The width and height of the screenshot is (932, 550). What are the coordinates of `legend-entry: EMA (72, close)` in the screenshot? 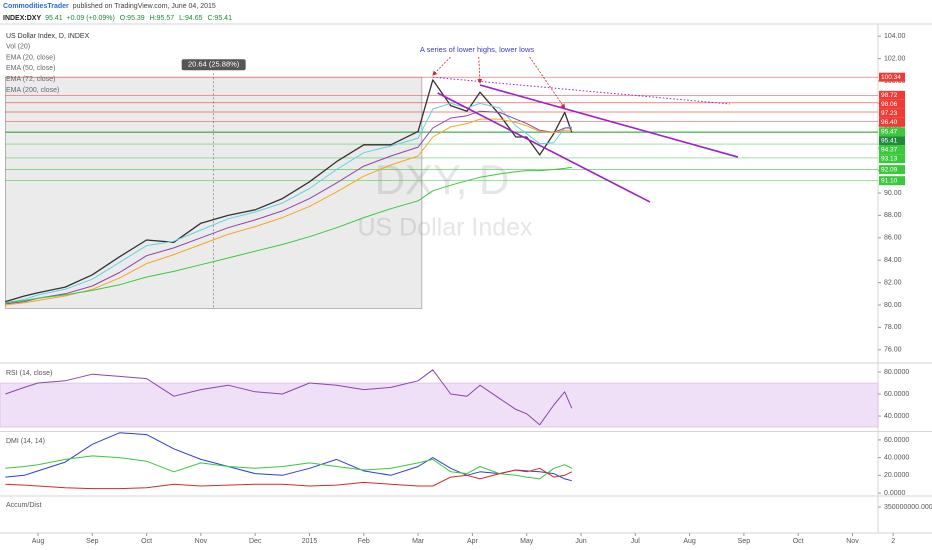 It's located at (30, 79).